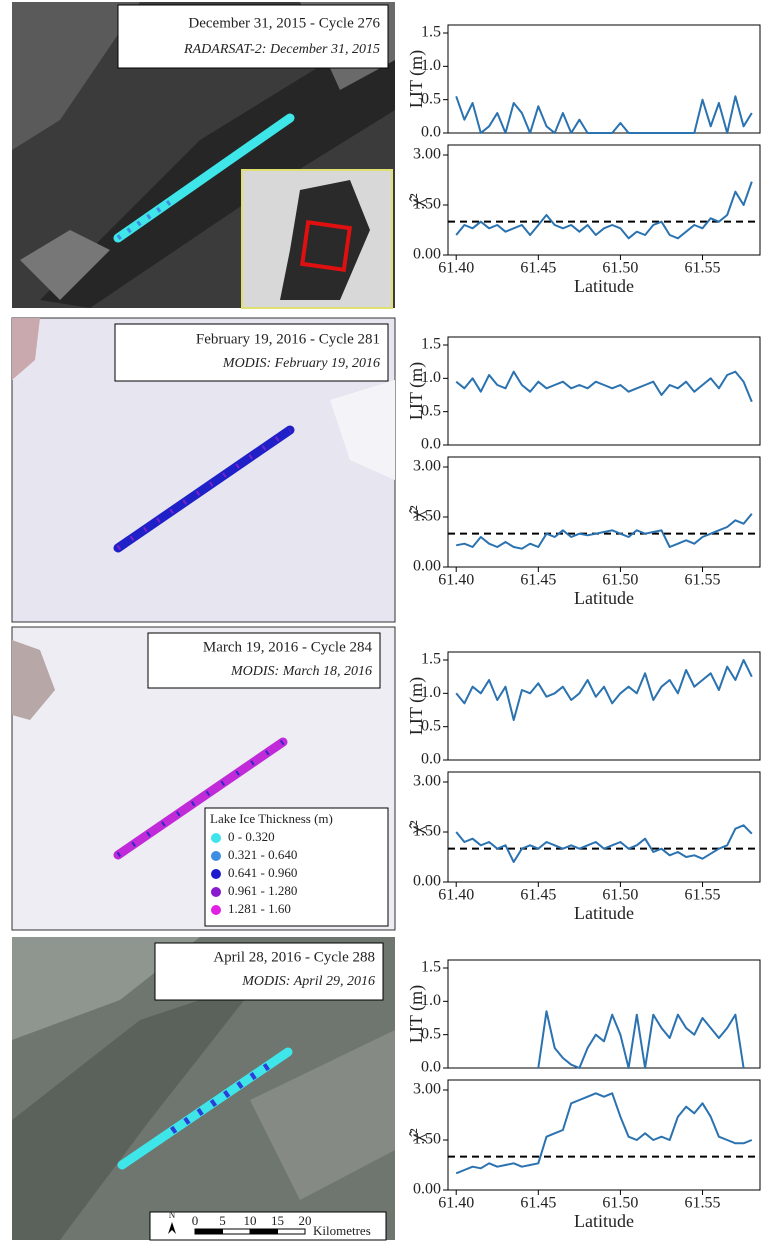  I want to click on north-arrow, so click(172, 1228).